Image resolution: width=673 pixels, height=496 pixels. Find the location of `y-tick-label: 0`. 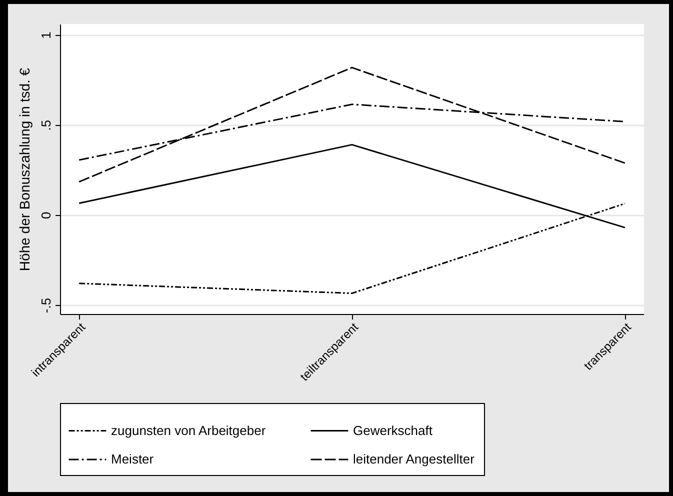

y-tick-label: 0 is located at coordinates (46, 216).